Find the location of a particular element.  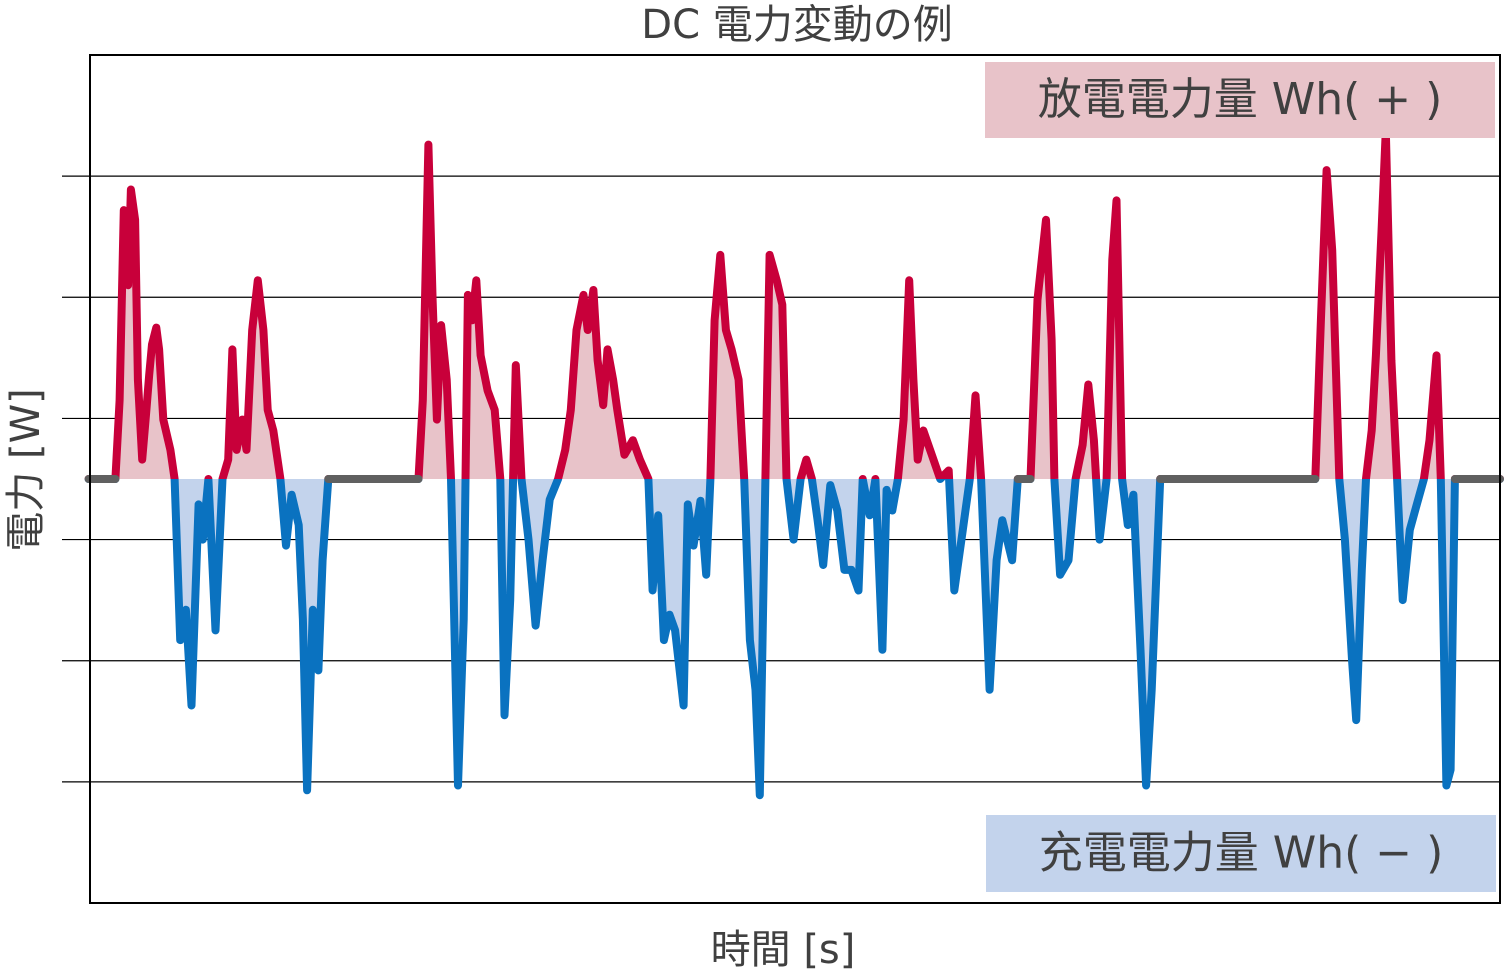

annotation-text: 充電電力量 Wh( − ) is located at coordinates (1241, 853).